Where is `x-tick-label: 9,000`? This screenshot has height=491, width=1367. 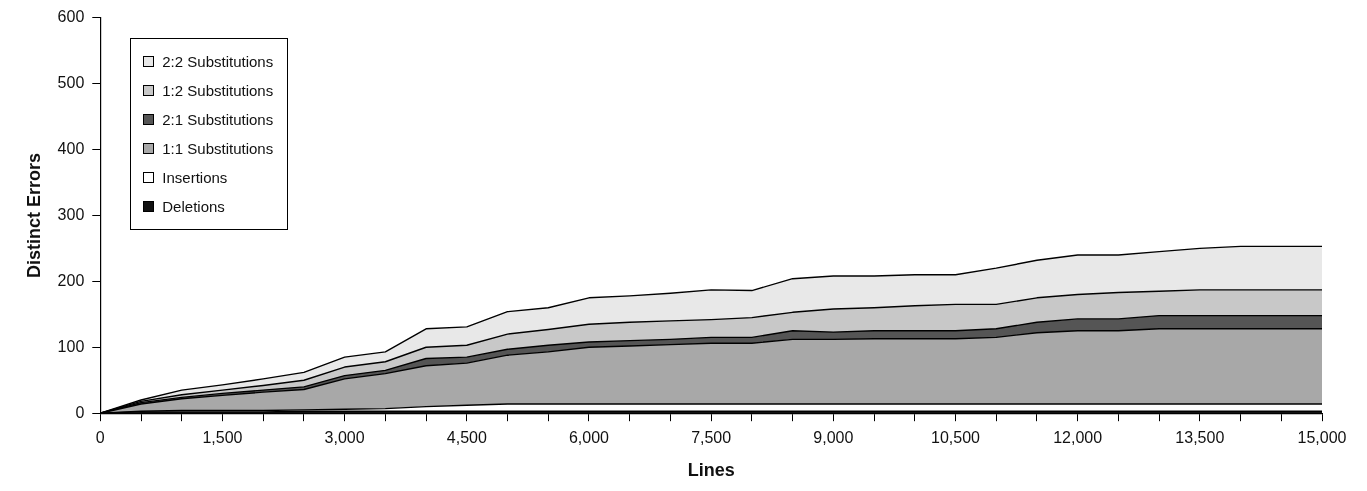 x-tick-label: 9,000 is located at coordinates (833, 438).